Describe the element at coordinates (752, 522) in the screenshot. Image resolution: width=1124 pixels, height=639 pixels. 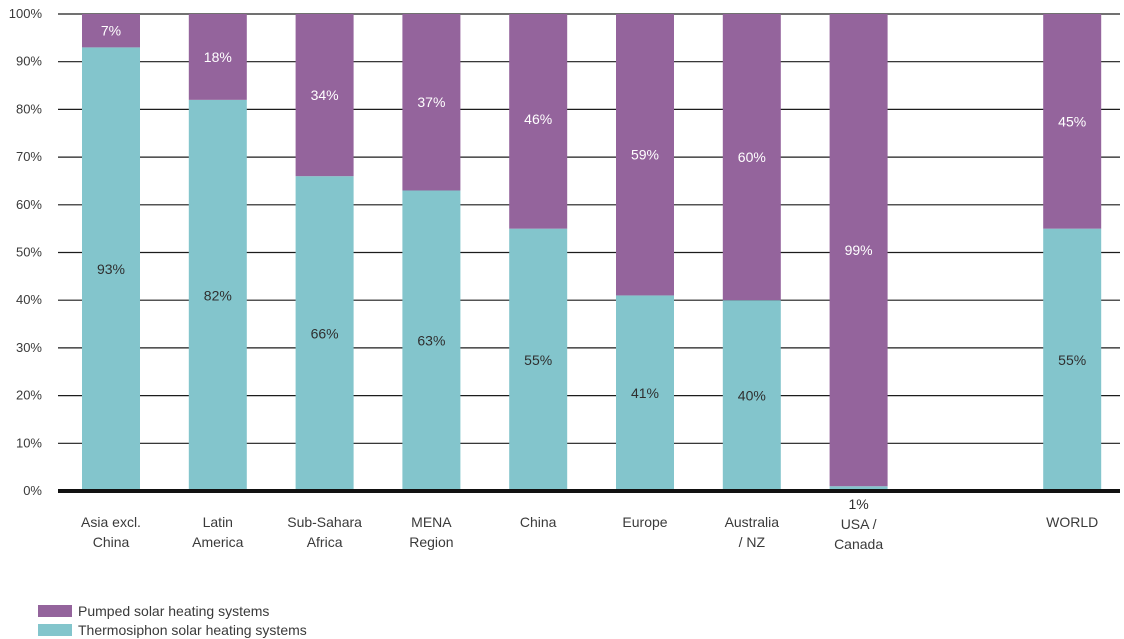
I see `x-category-label: Australia` at that location.